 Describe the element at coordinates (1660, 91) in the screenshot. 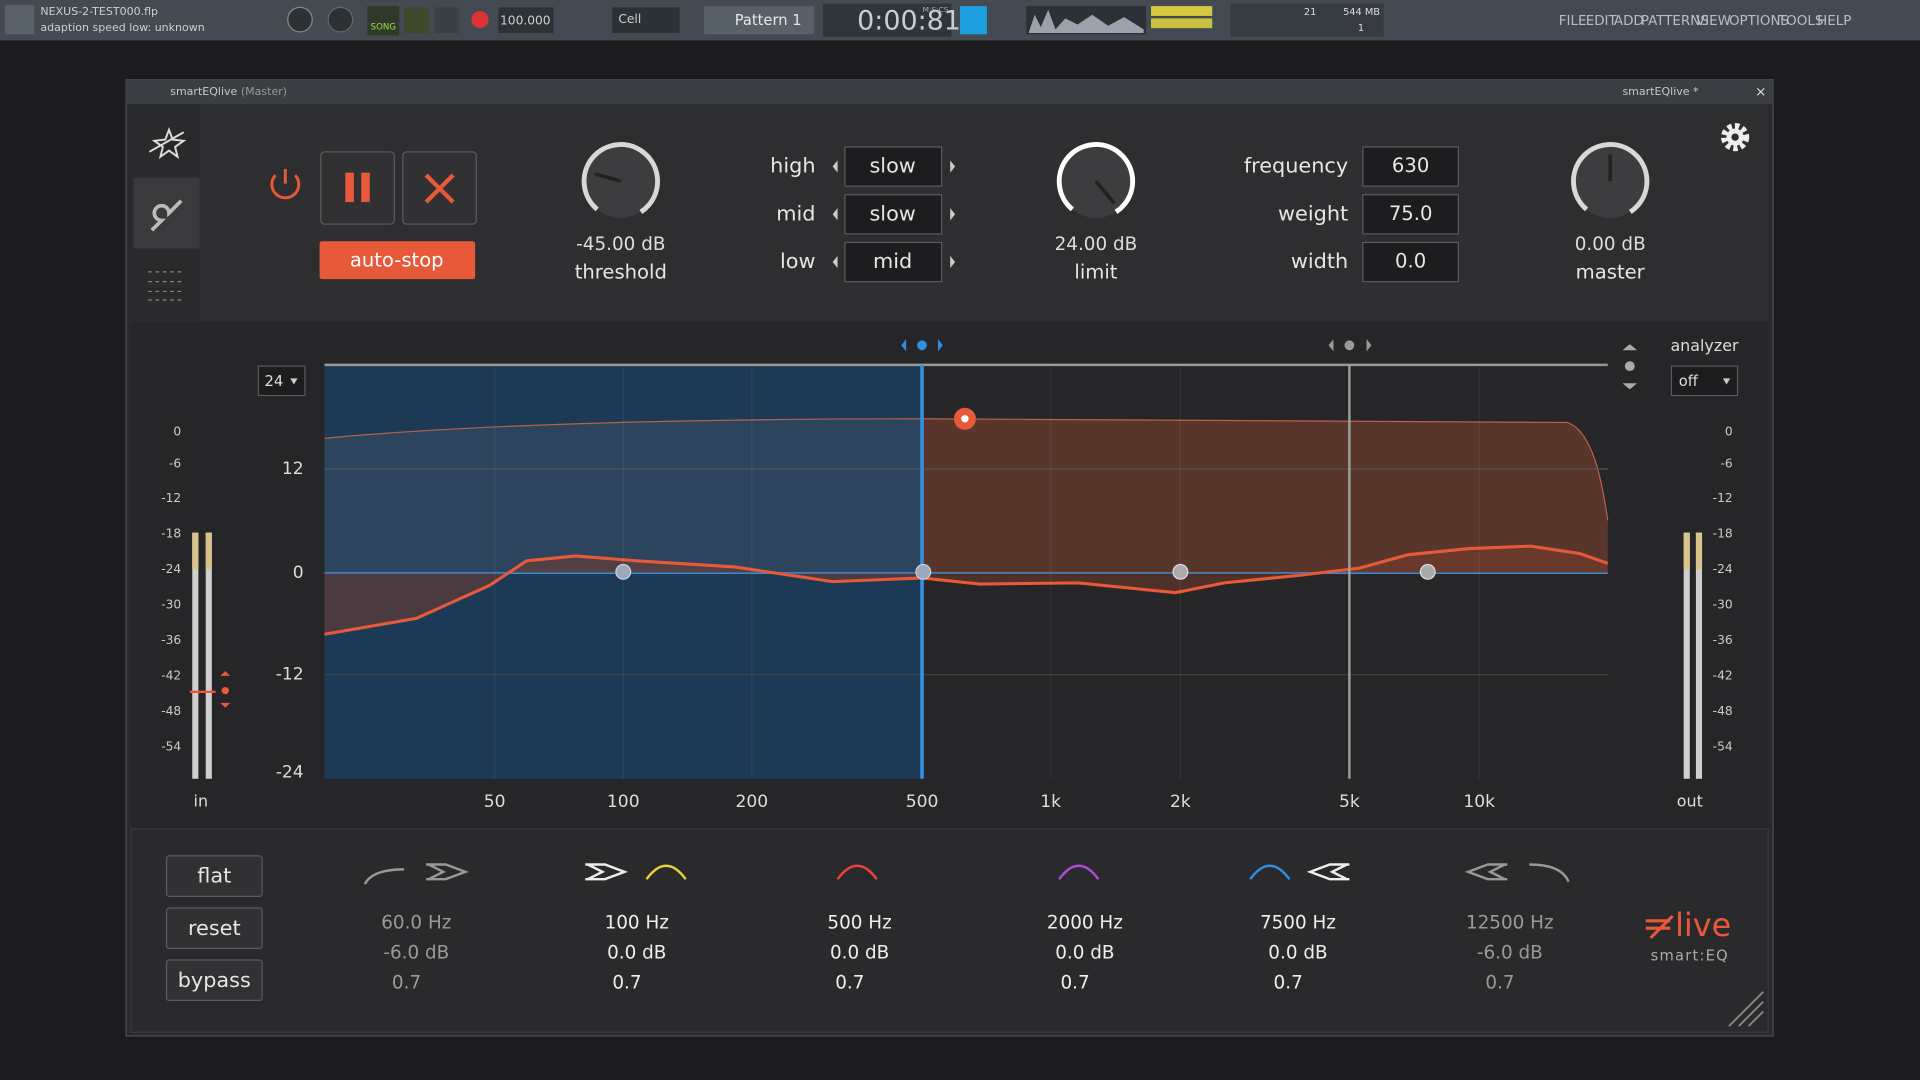

I see `preset-name: smartEQlive *` at that location.